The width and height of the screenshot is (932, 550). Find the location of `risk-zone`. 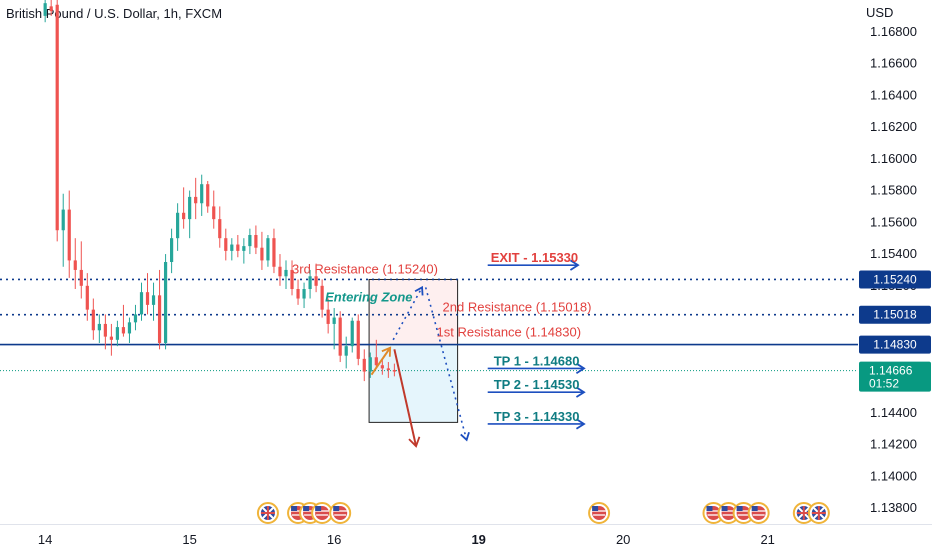

risk-zone is located at coordinates (413, 312).